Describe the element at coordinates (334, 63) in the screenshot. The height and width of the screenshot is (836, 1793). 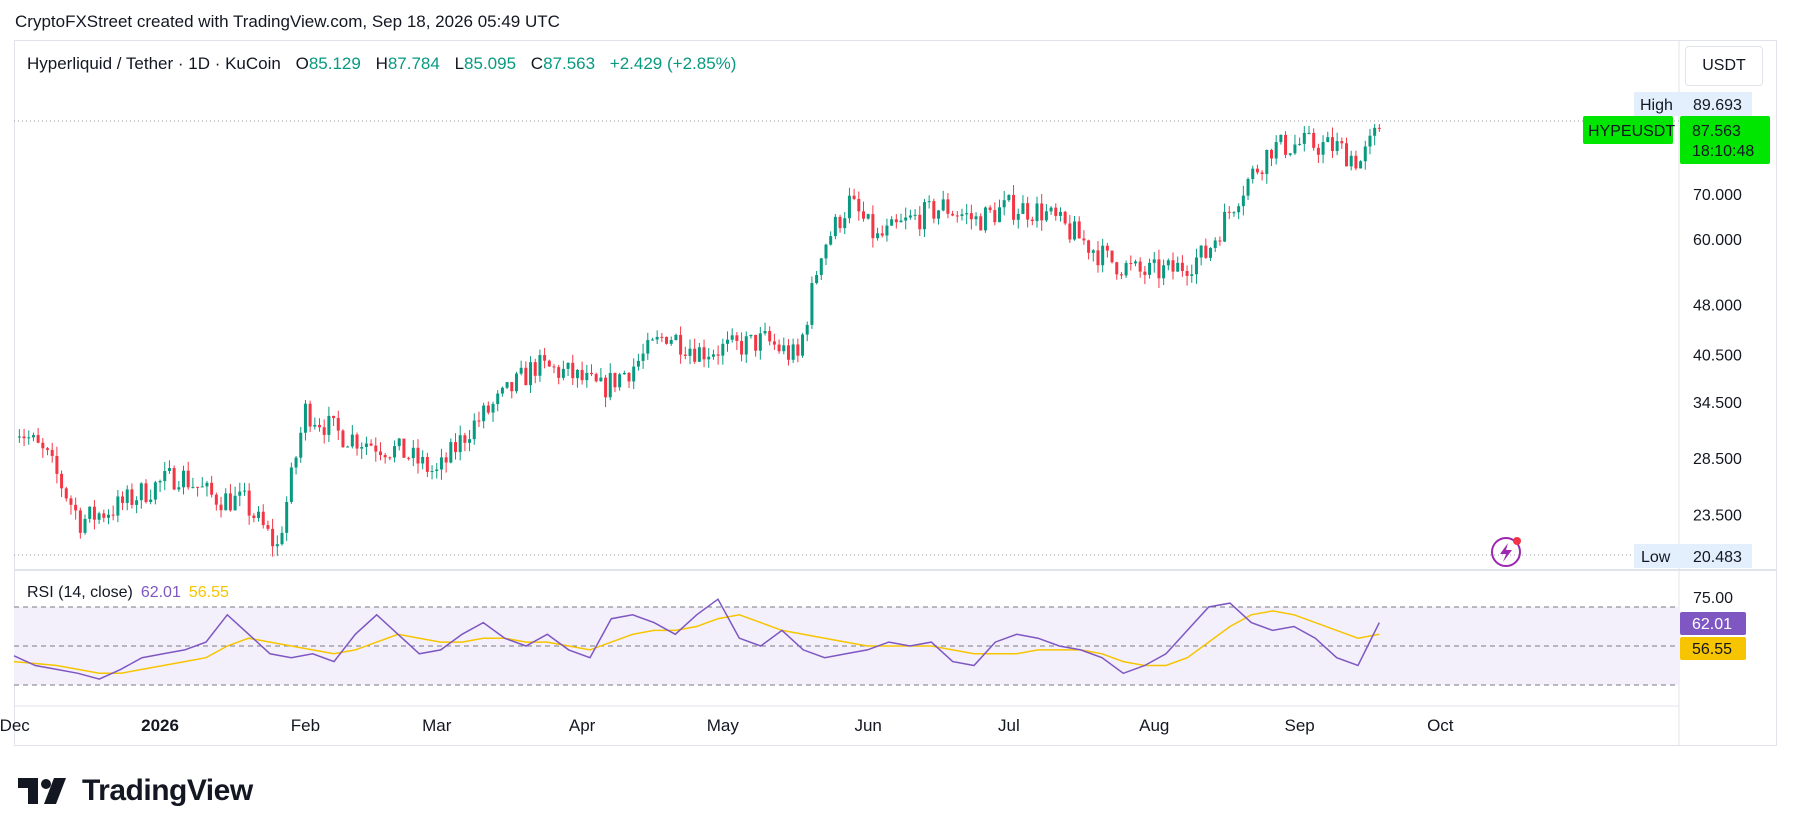
I see `open-value: 85.129` at that location.